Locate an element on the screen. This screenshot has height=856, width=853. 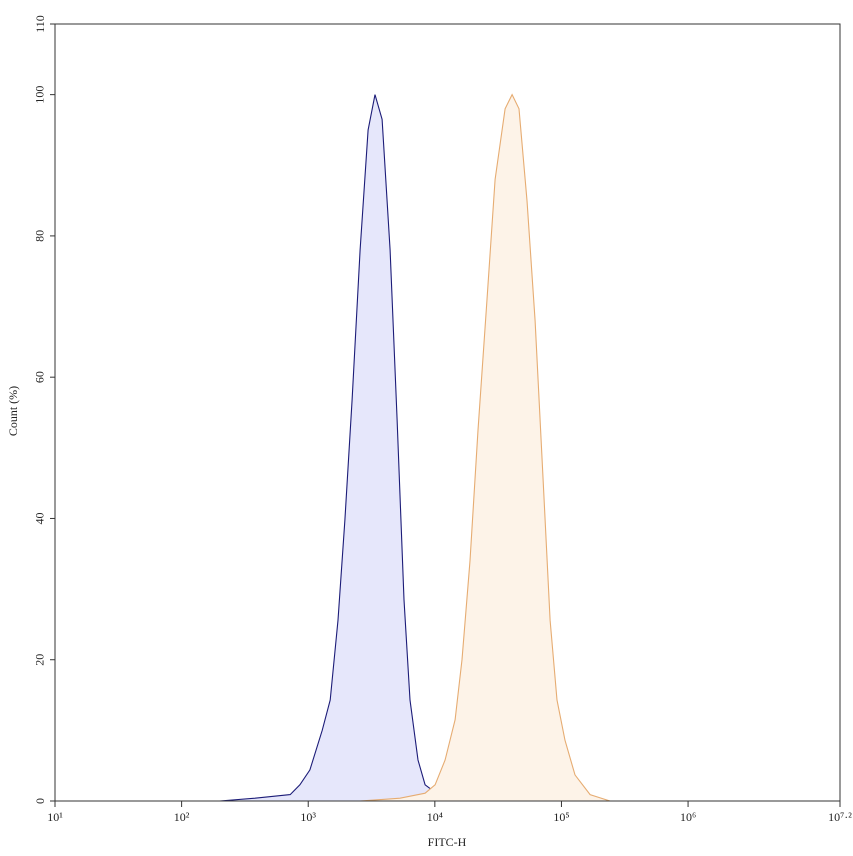
x-axis-label: FITC-H is located at coordinates (447, 842).